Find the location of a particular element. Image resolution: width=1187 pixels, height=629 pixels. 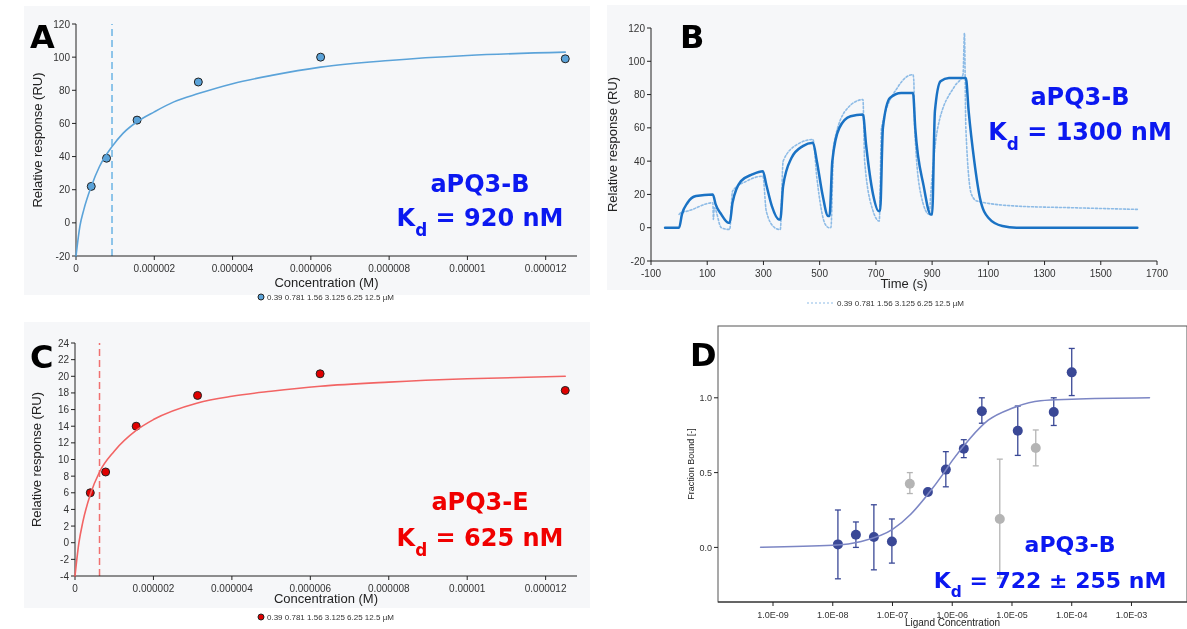

y-tick-label: 10 is located at coordinates (63, 459).